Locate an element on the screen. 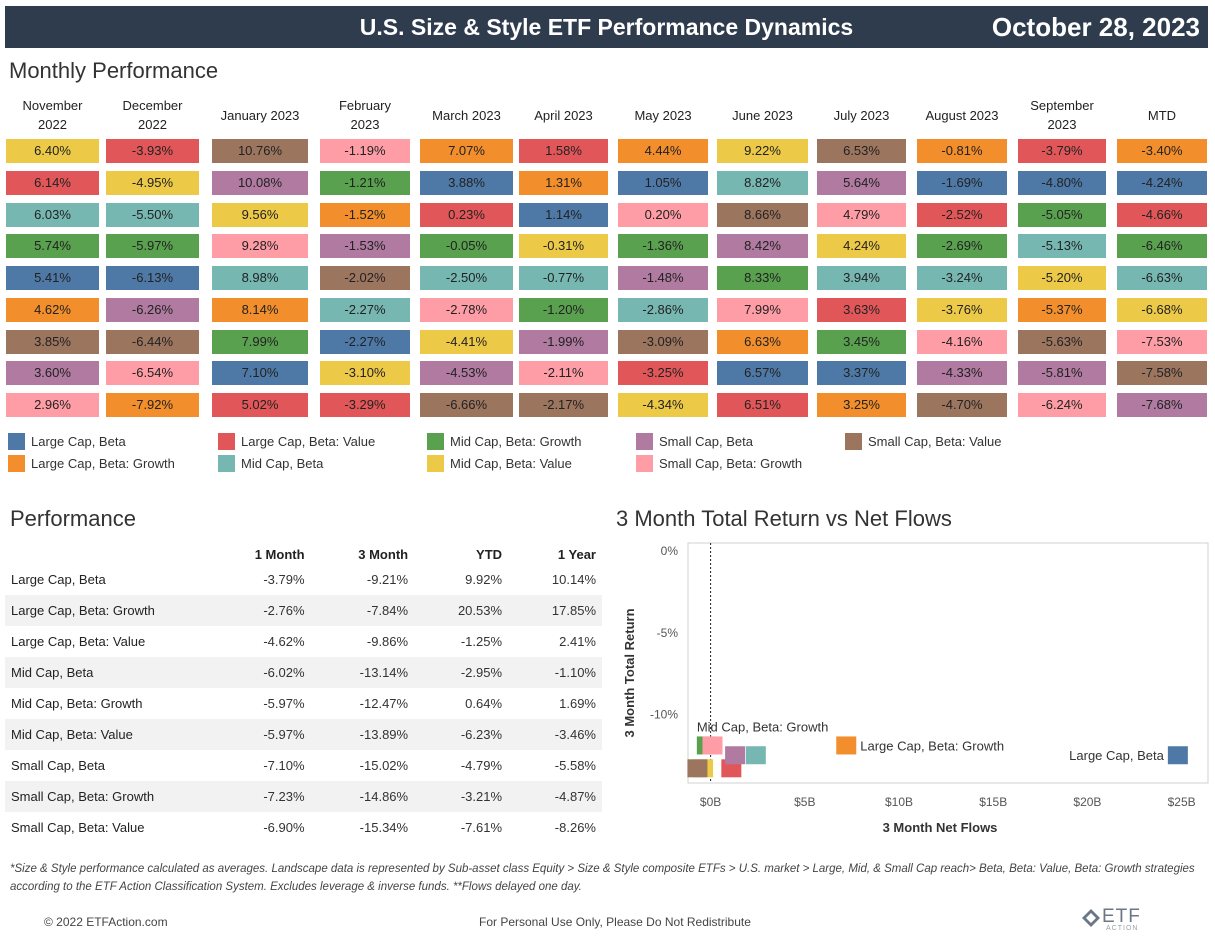 Image resolution: width=1215 pixels, height=938 pixels. monthly-return-cell: -0.31% is located at coordinates (563, 246).